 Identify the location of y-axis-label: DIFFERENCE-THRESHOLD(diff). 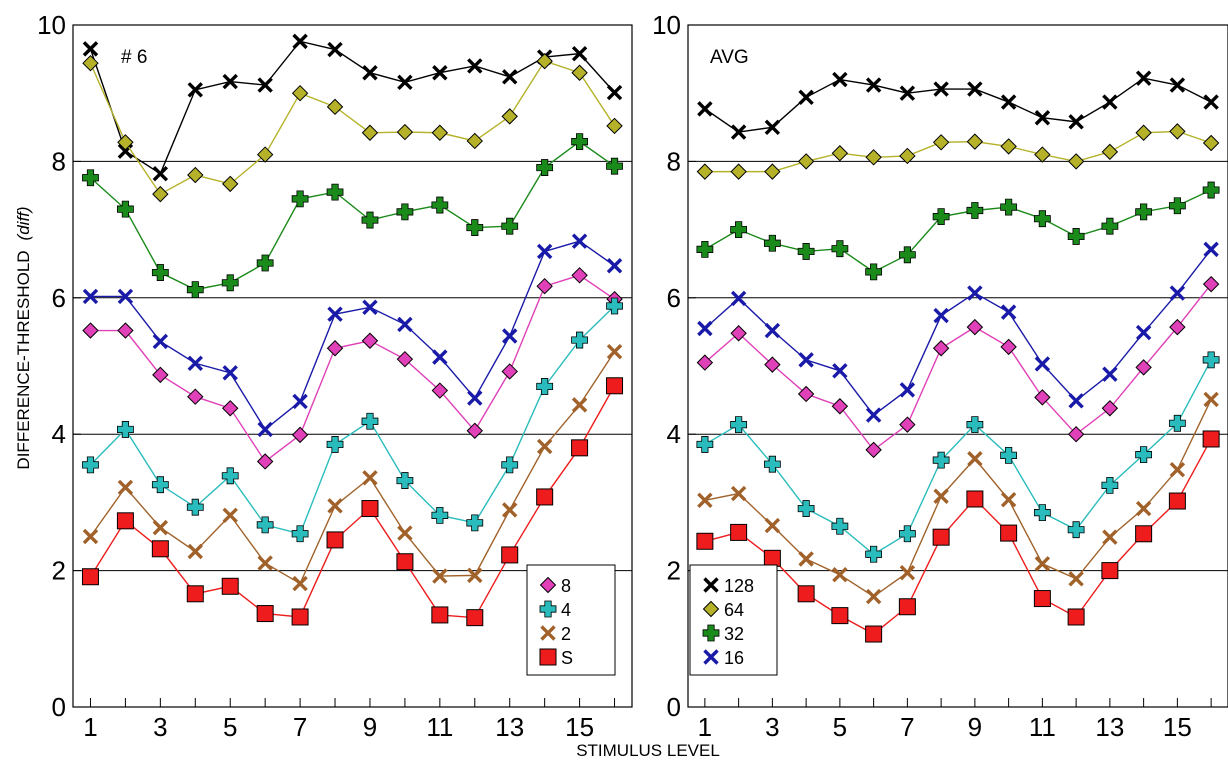
(23, 337).